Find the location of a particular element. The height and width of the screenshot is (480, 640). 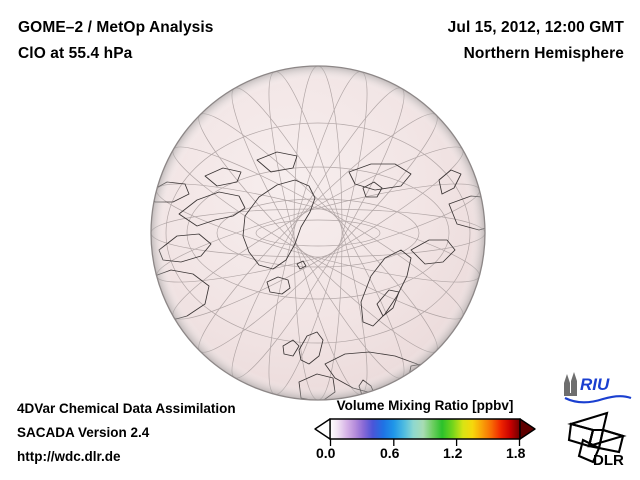

riu-towers-icon is located at coordinates (570, 384).